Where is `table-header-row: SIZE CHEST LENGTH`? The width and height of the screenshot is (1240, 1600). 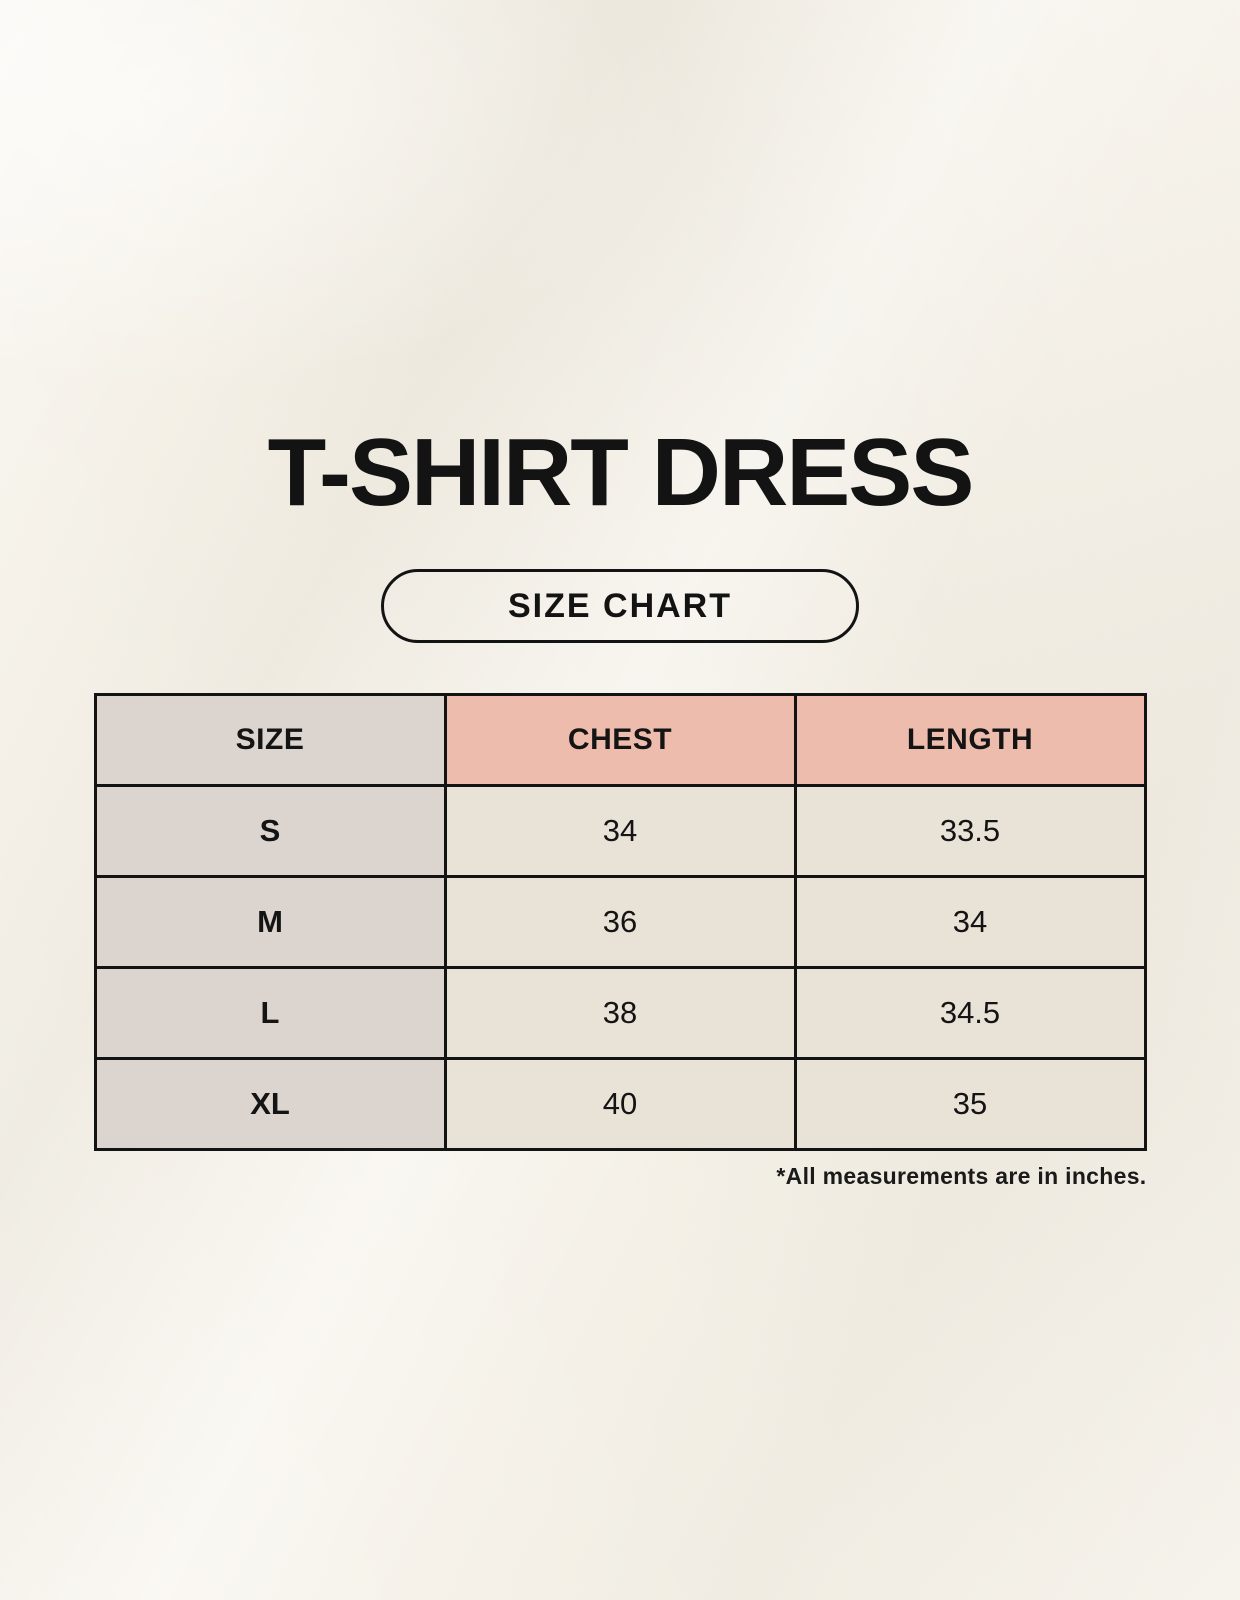
table-header-row: SIZE CHEST LENGTH is located at coordinates (620, 740).